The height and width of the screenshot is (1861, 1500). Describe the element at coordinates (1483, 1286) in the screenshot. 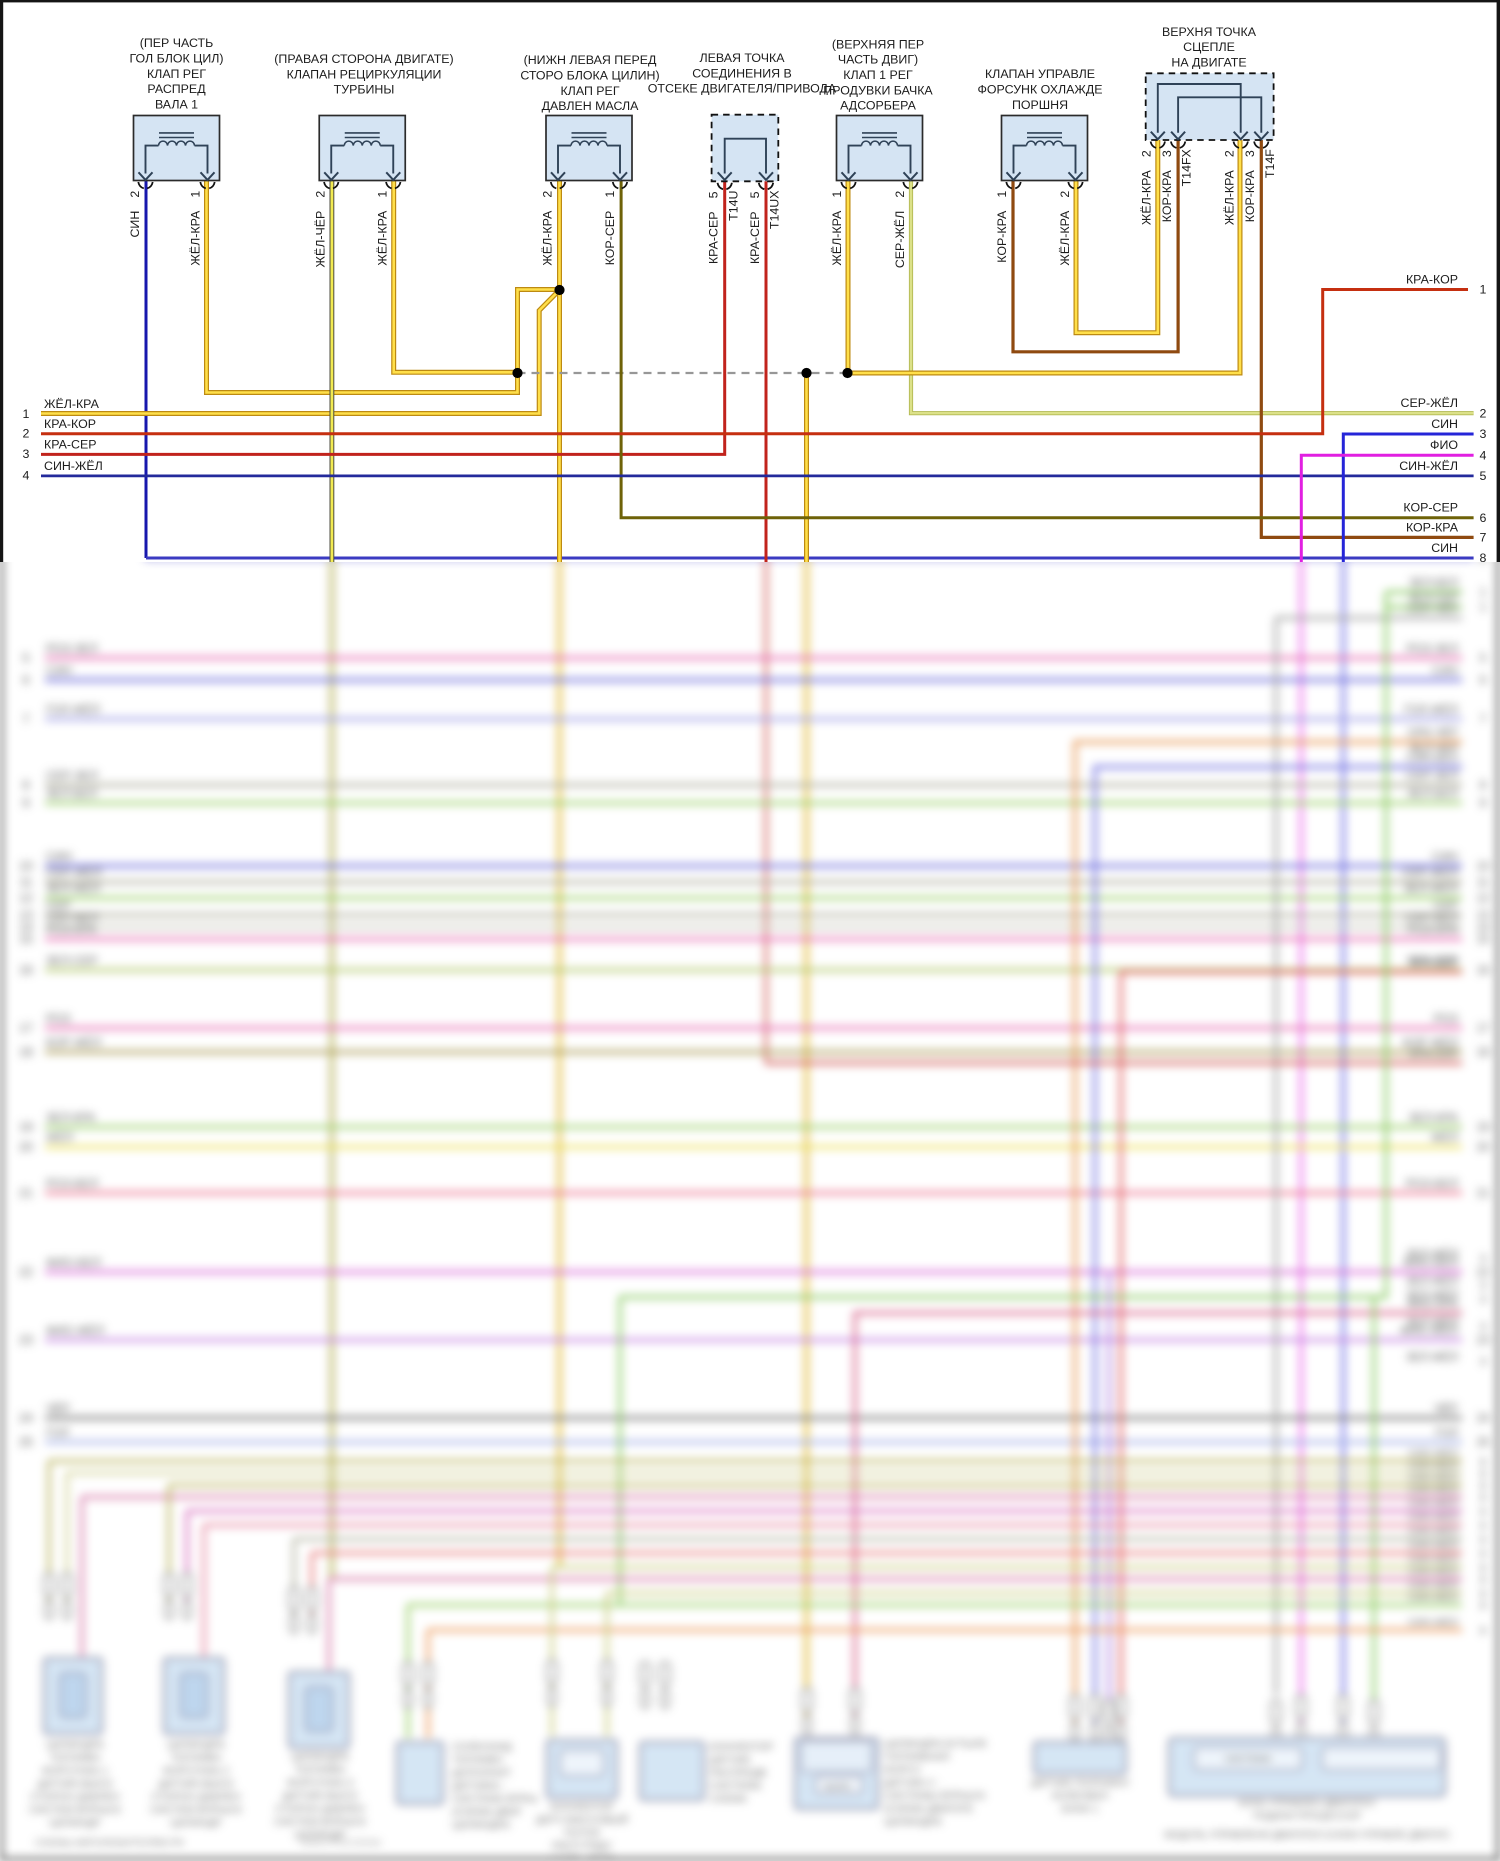

I see `svg-text: 3` at that location.